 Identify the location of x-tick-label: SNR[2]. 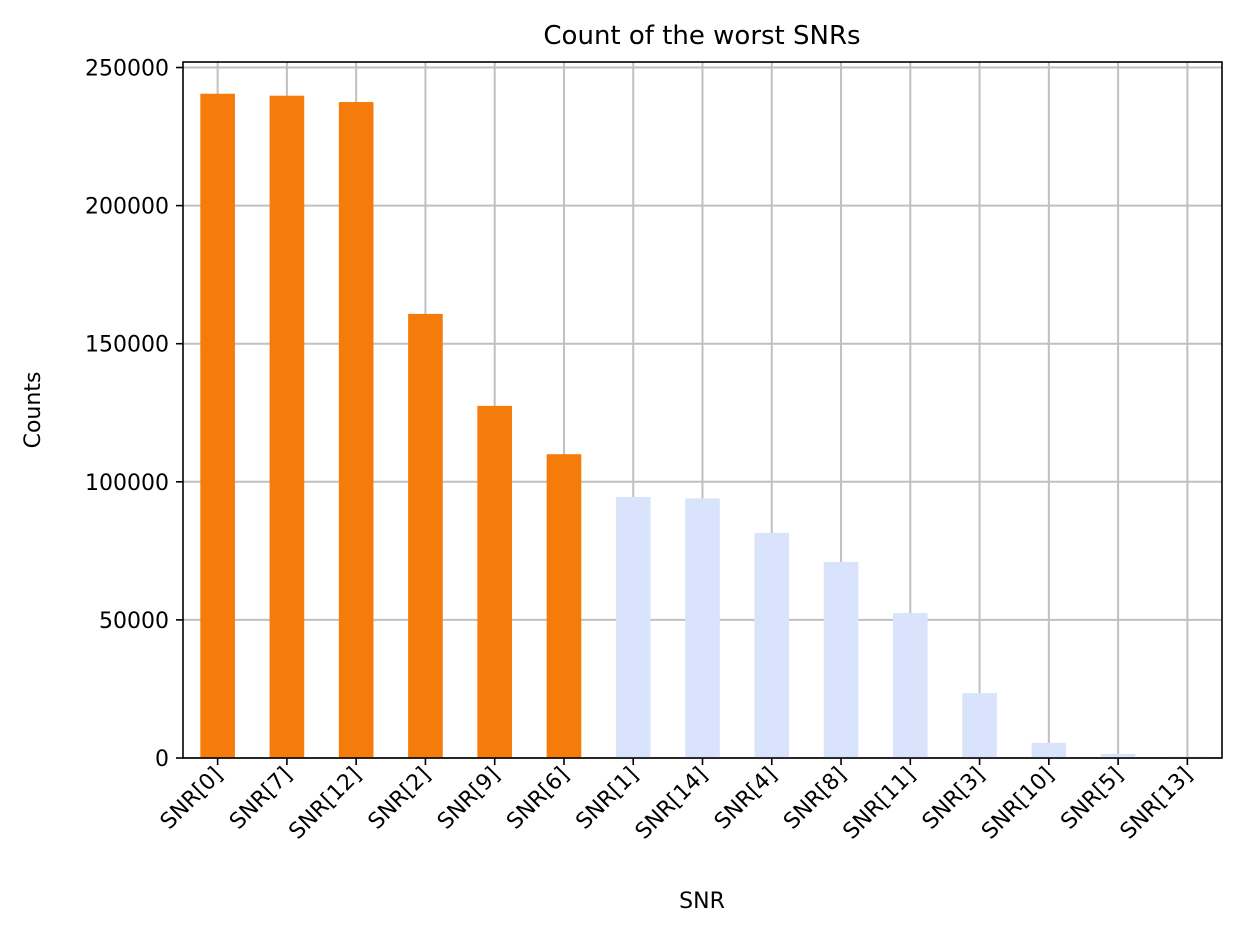
(400, 799).